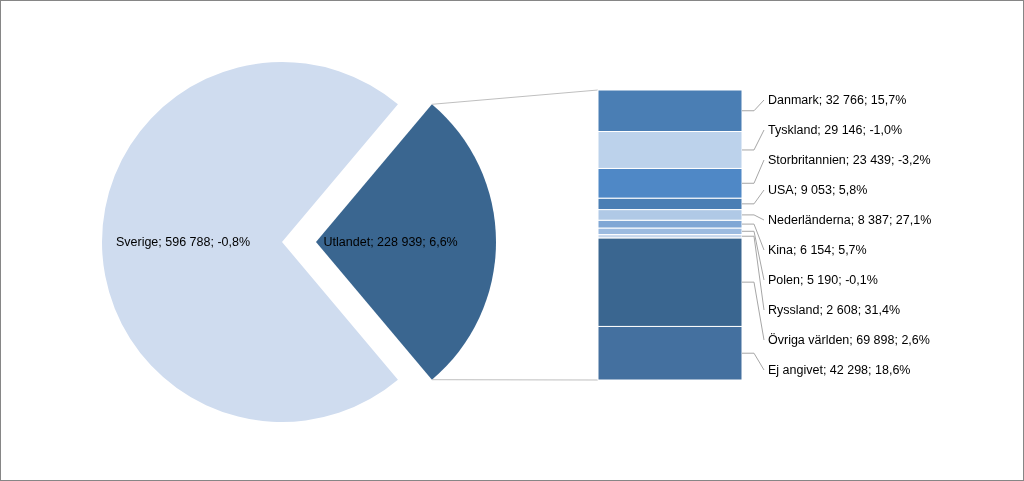 This screenshot has height=481, width=1024. What do you see at coordinates (849, 340) in the screenshot?
I see `data-label: Övriga världen; 69 898; 2,6%` at bounding box center [849, 340].